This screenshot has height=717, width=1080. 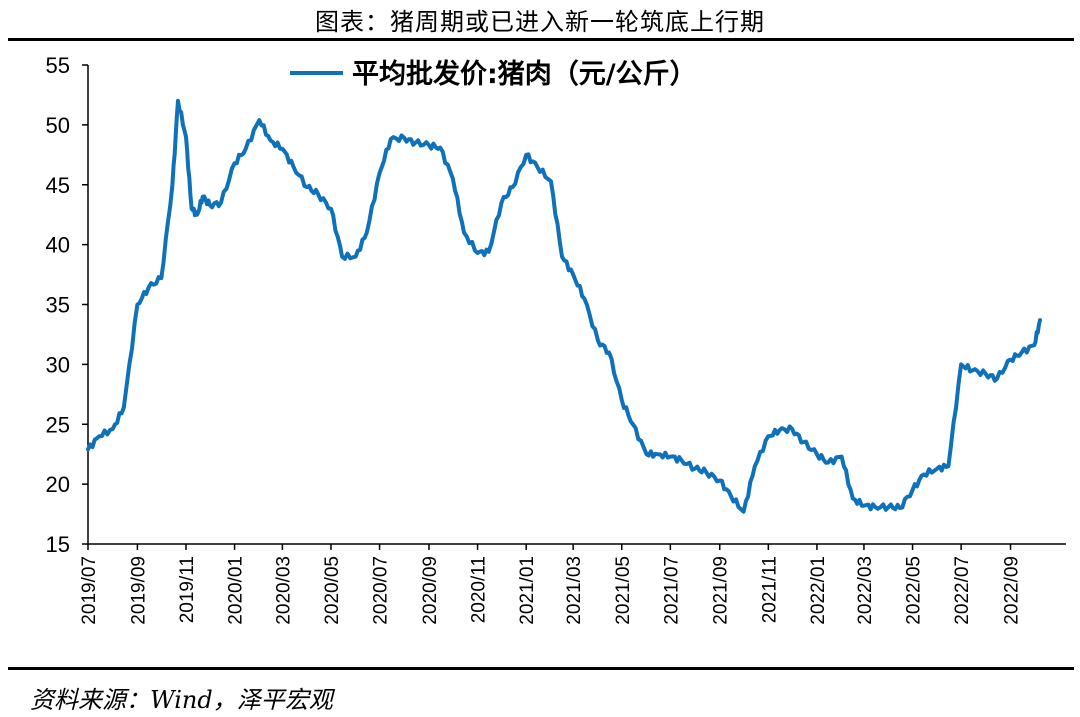 What do you see at coordinates (58, 305) in the screenshot?
I see `y-tick-label: 35` at bounding box center [58, 305].